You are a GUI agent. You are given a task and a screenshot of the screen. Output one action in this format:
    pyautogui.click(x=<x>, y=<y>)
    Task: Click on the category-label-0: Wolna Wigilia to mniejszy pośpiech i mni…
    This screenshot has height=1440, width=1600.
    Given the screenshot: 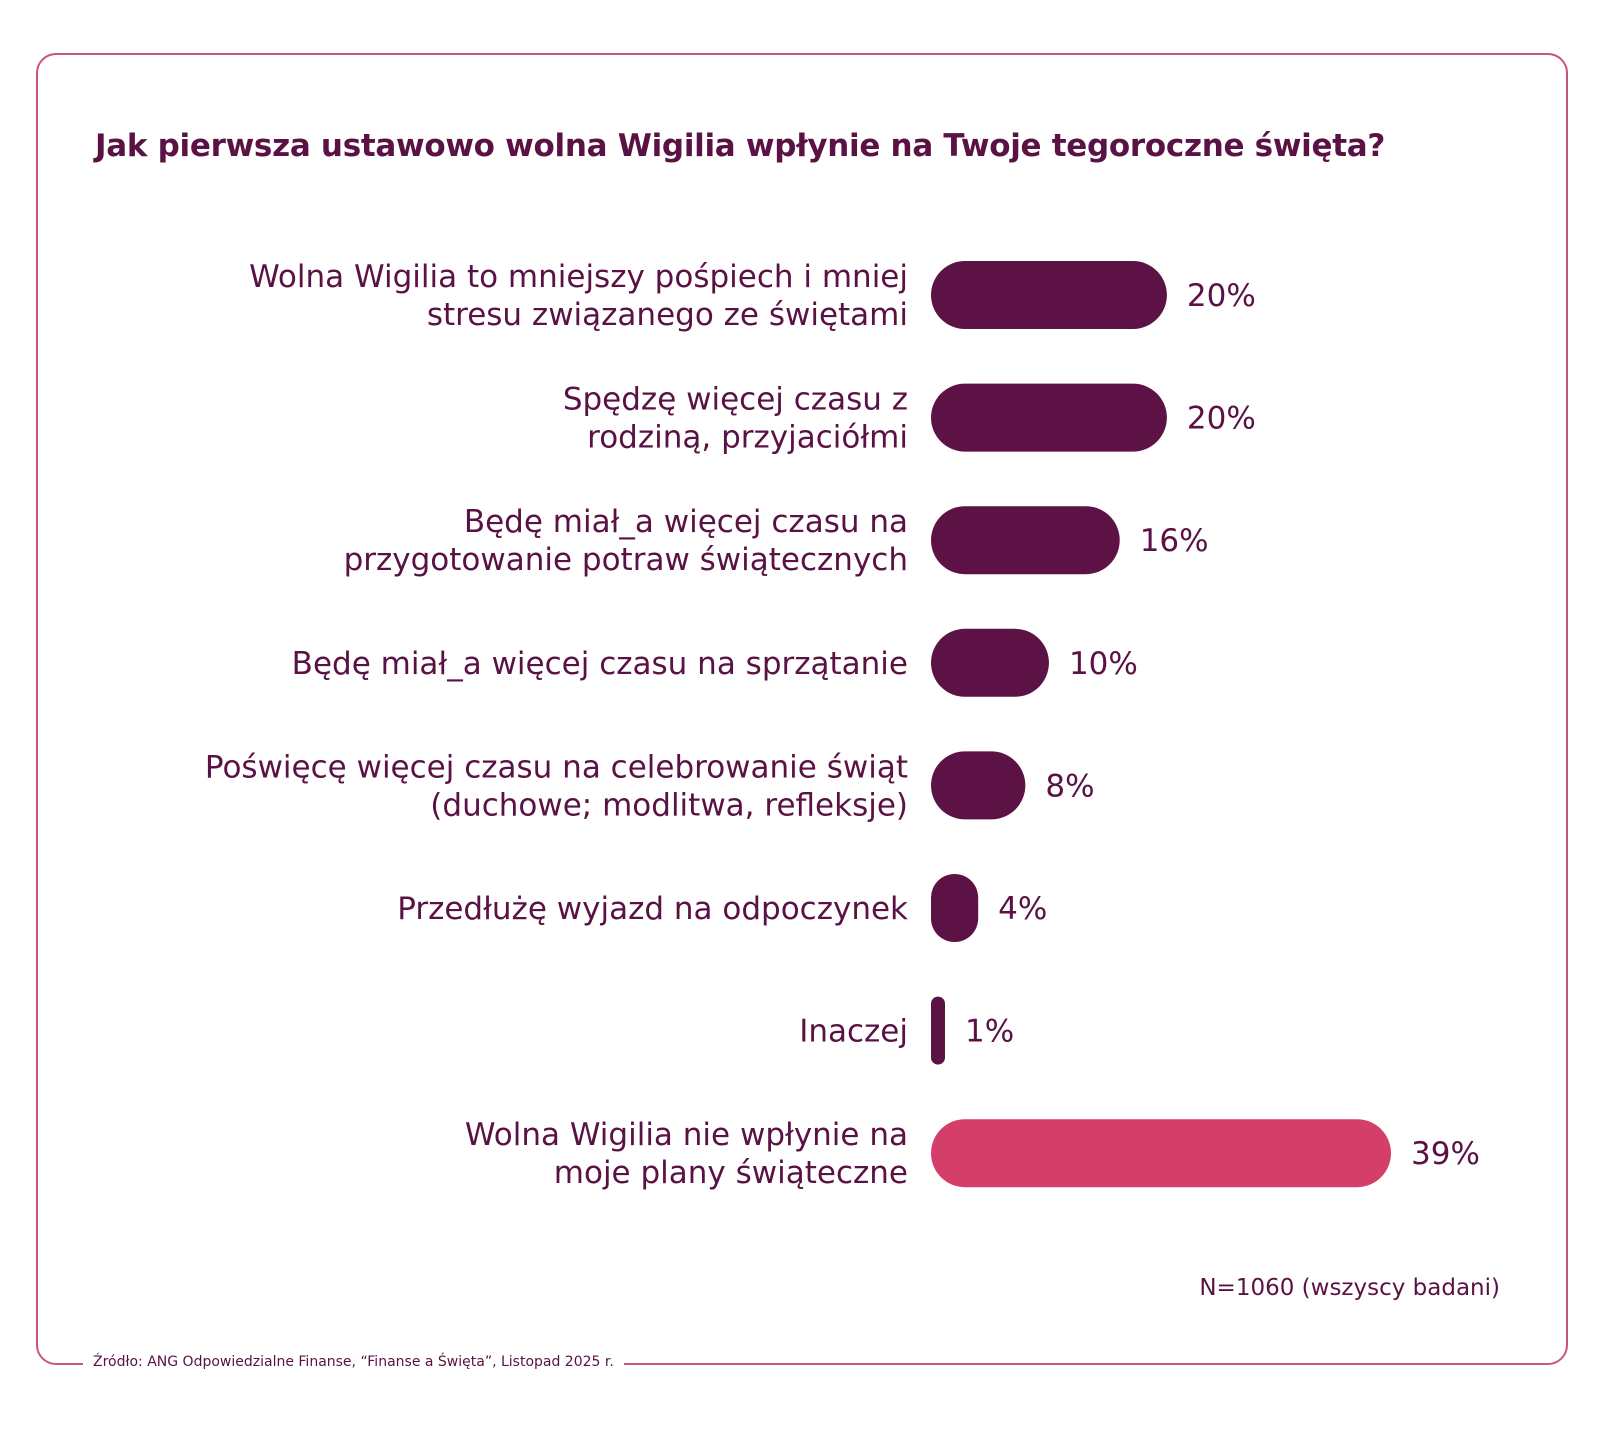 What is the action you would take?
    pyautogui.click(x=578, y=296)
    